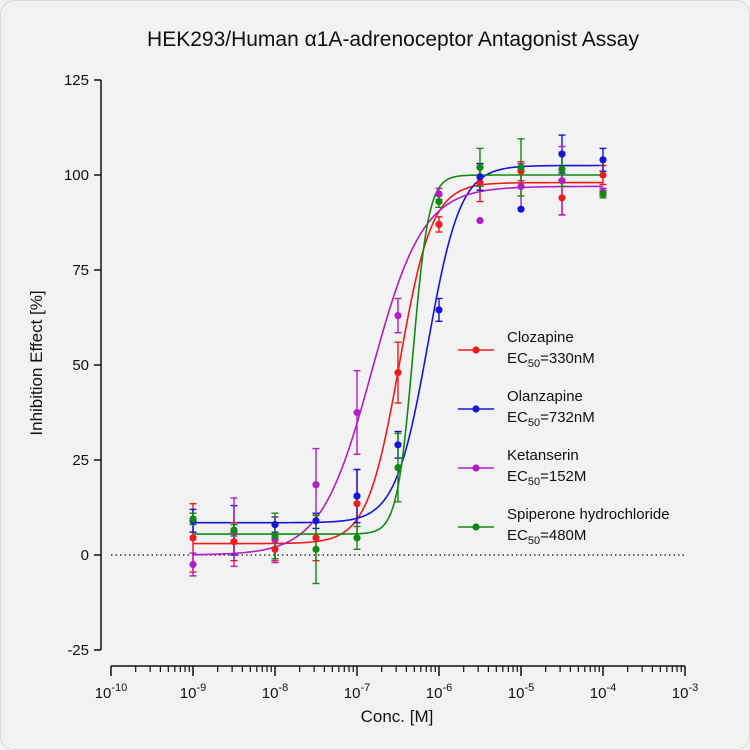 This screenshot has height=750, width=750. Describe the element at coordinates (357, 692) in the screenshot. I see `x-tick-label: 10⁻⁷` at that location.